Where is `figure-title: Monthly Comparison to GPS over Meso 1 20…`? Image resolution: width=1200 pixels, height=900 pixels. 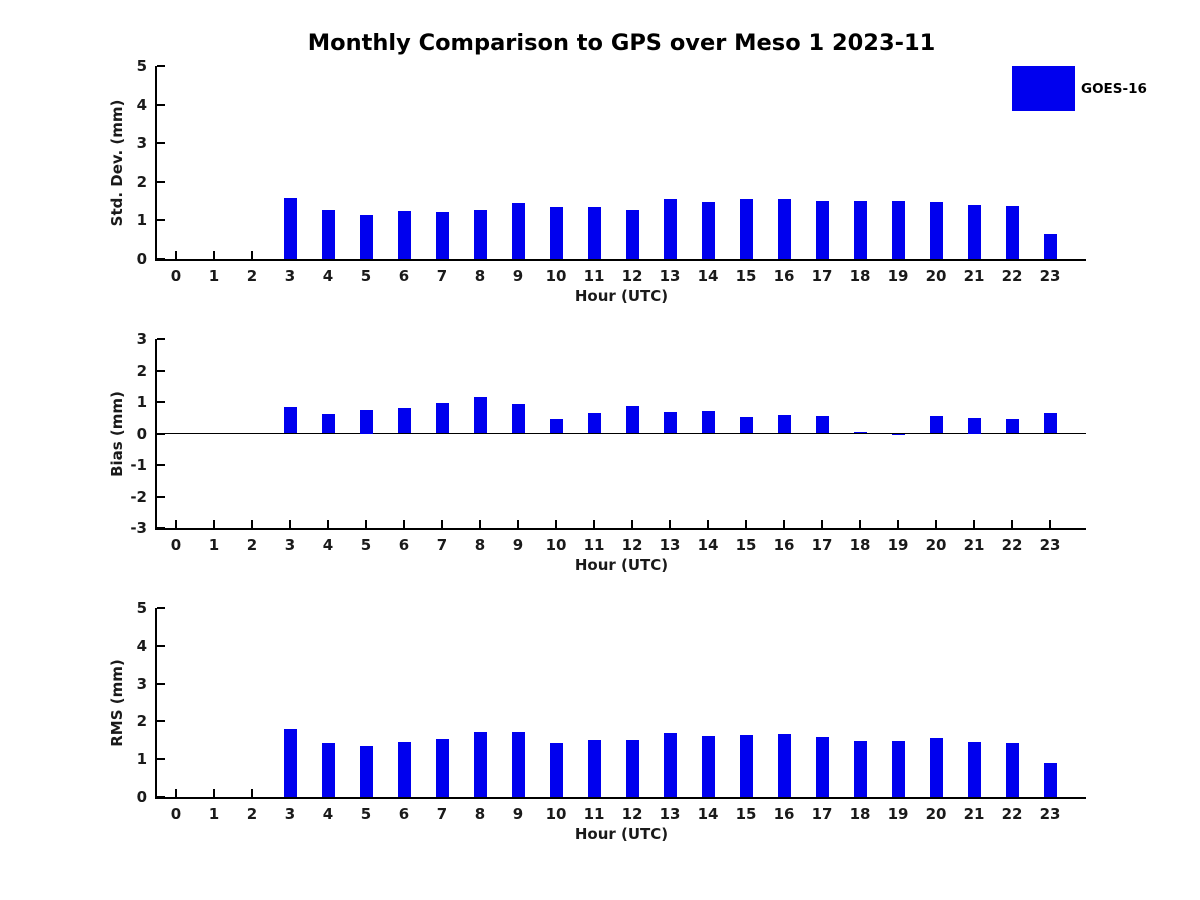
figure-title: Monthly Comparison to GPS over Meso 1 20… is located at coordinates (621, 43).